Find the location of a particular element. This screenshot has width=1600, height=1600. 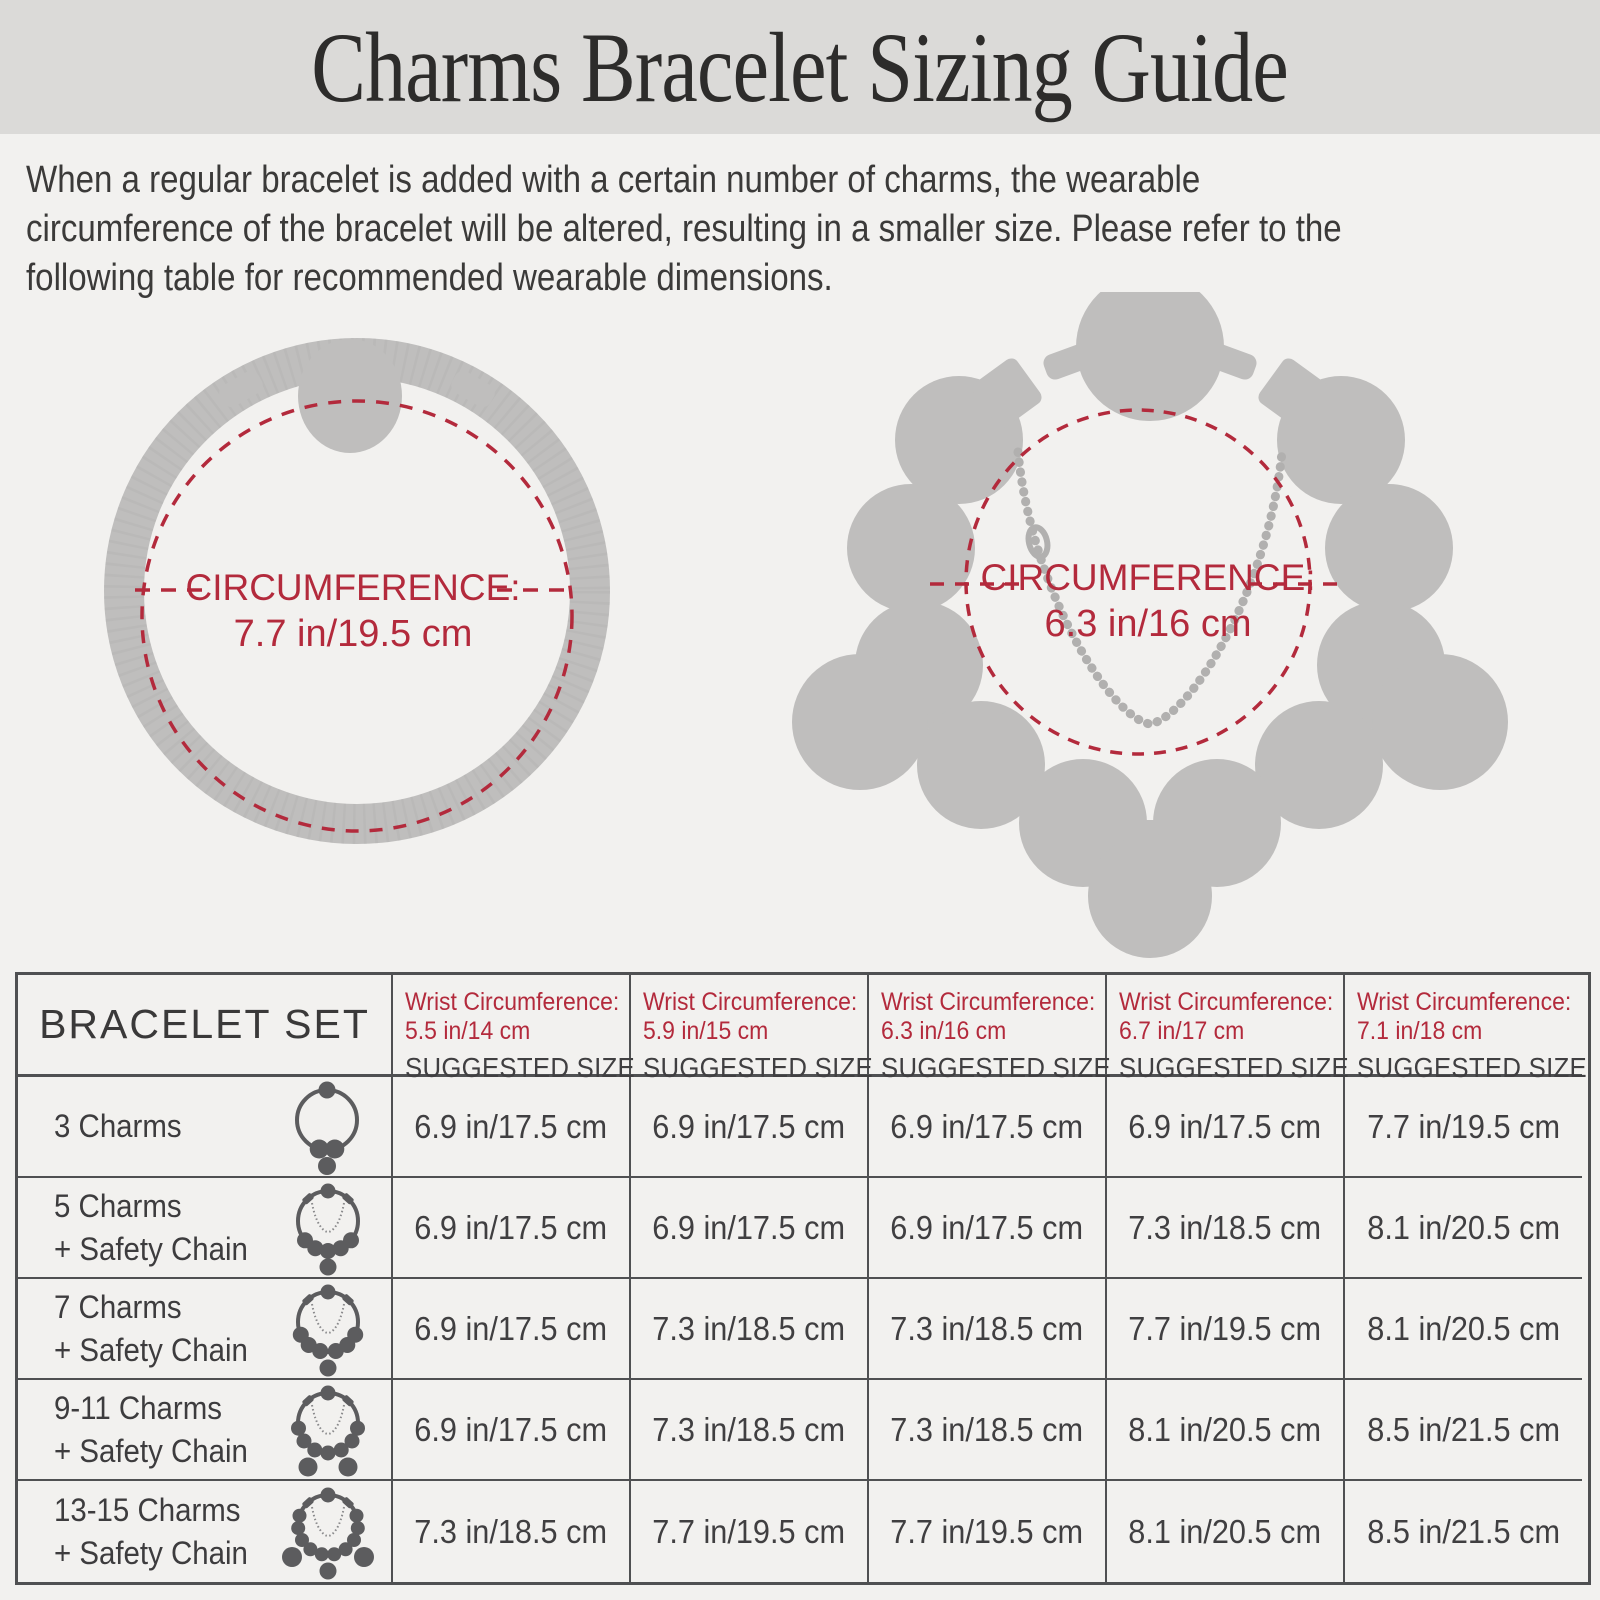

bracelet-set-icon-9-11-charms-safety-chain is located at coordinates (327, 1430).